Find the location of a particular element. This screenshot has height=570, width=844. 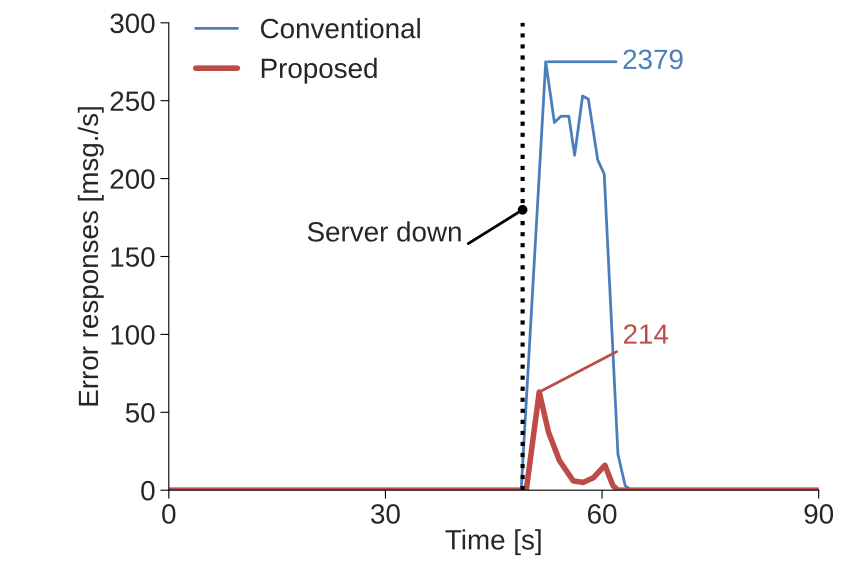

y-tick-label: 50 is located at coordinates (140, 412).